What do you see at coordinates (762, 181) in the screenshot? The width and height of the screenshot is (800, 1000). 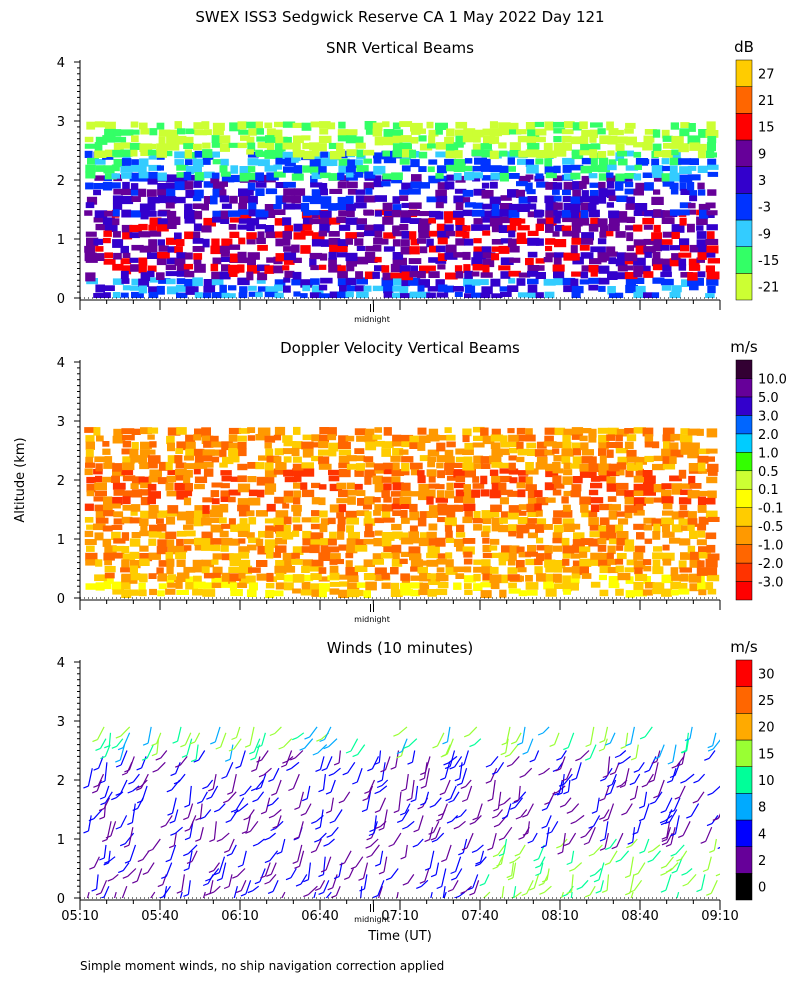 I see `snr-colorbar-label: 3` at bounding box center [762, 181].